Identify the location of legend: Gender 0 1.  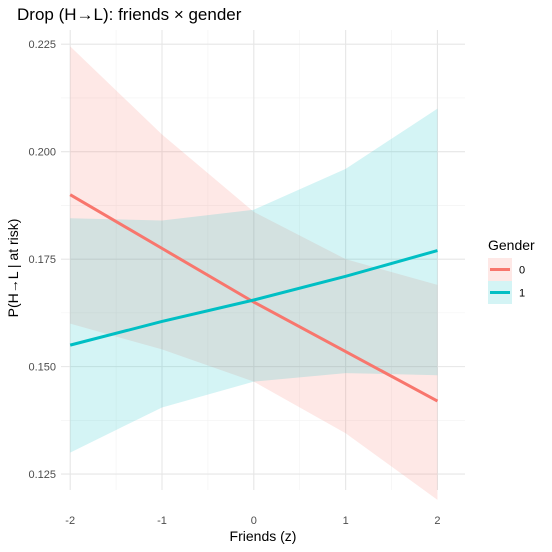
(511, 270).